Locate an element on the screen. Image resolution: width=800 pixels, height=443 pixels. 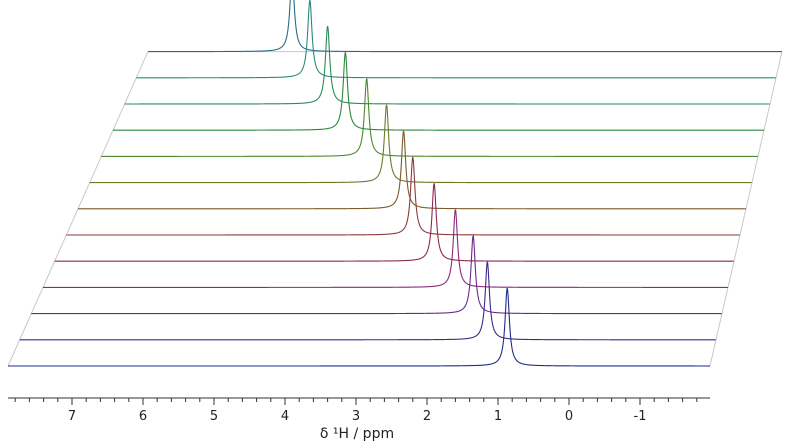
x-tick-label: 1 is located at coordinates (498, 416).